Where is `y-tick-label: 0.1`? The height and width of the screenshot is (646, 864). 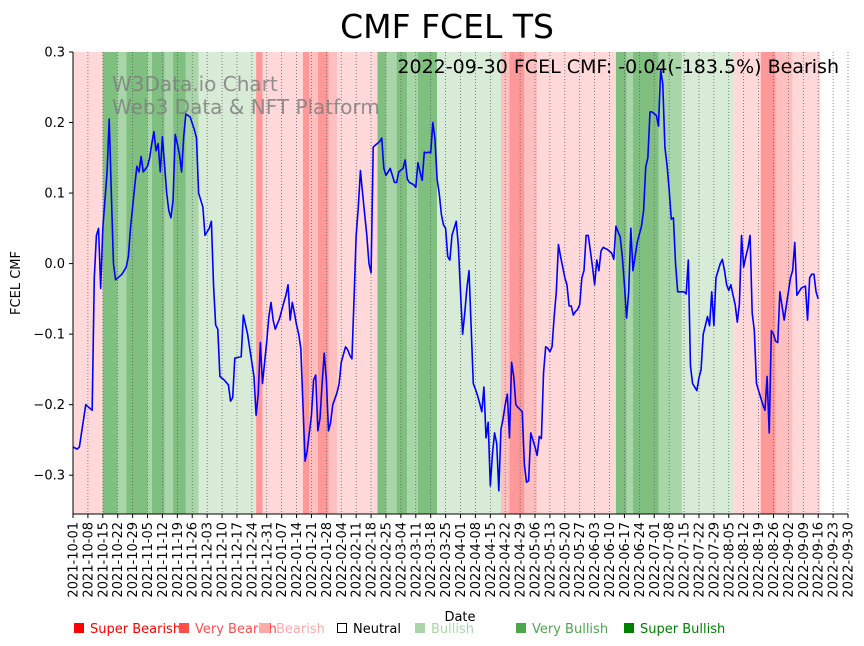
y-tick-label: 0.1 is located at coordinates (54, 194).